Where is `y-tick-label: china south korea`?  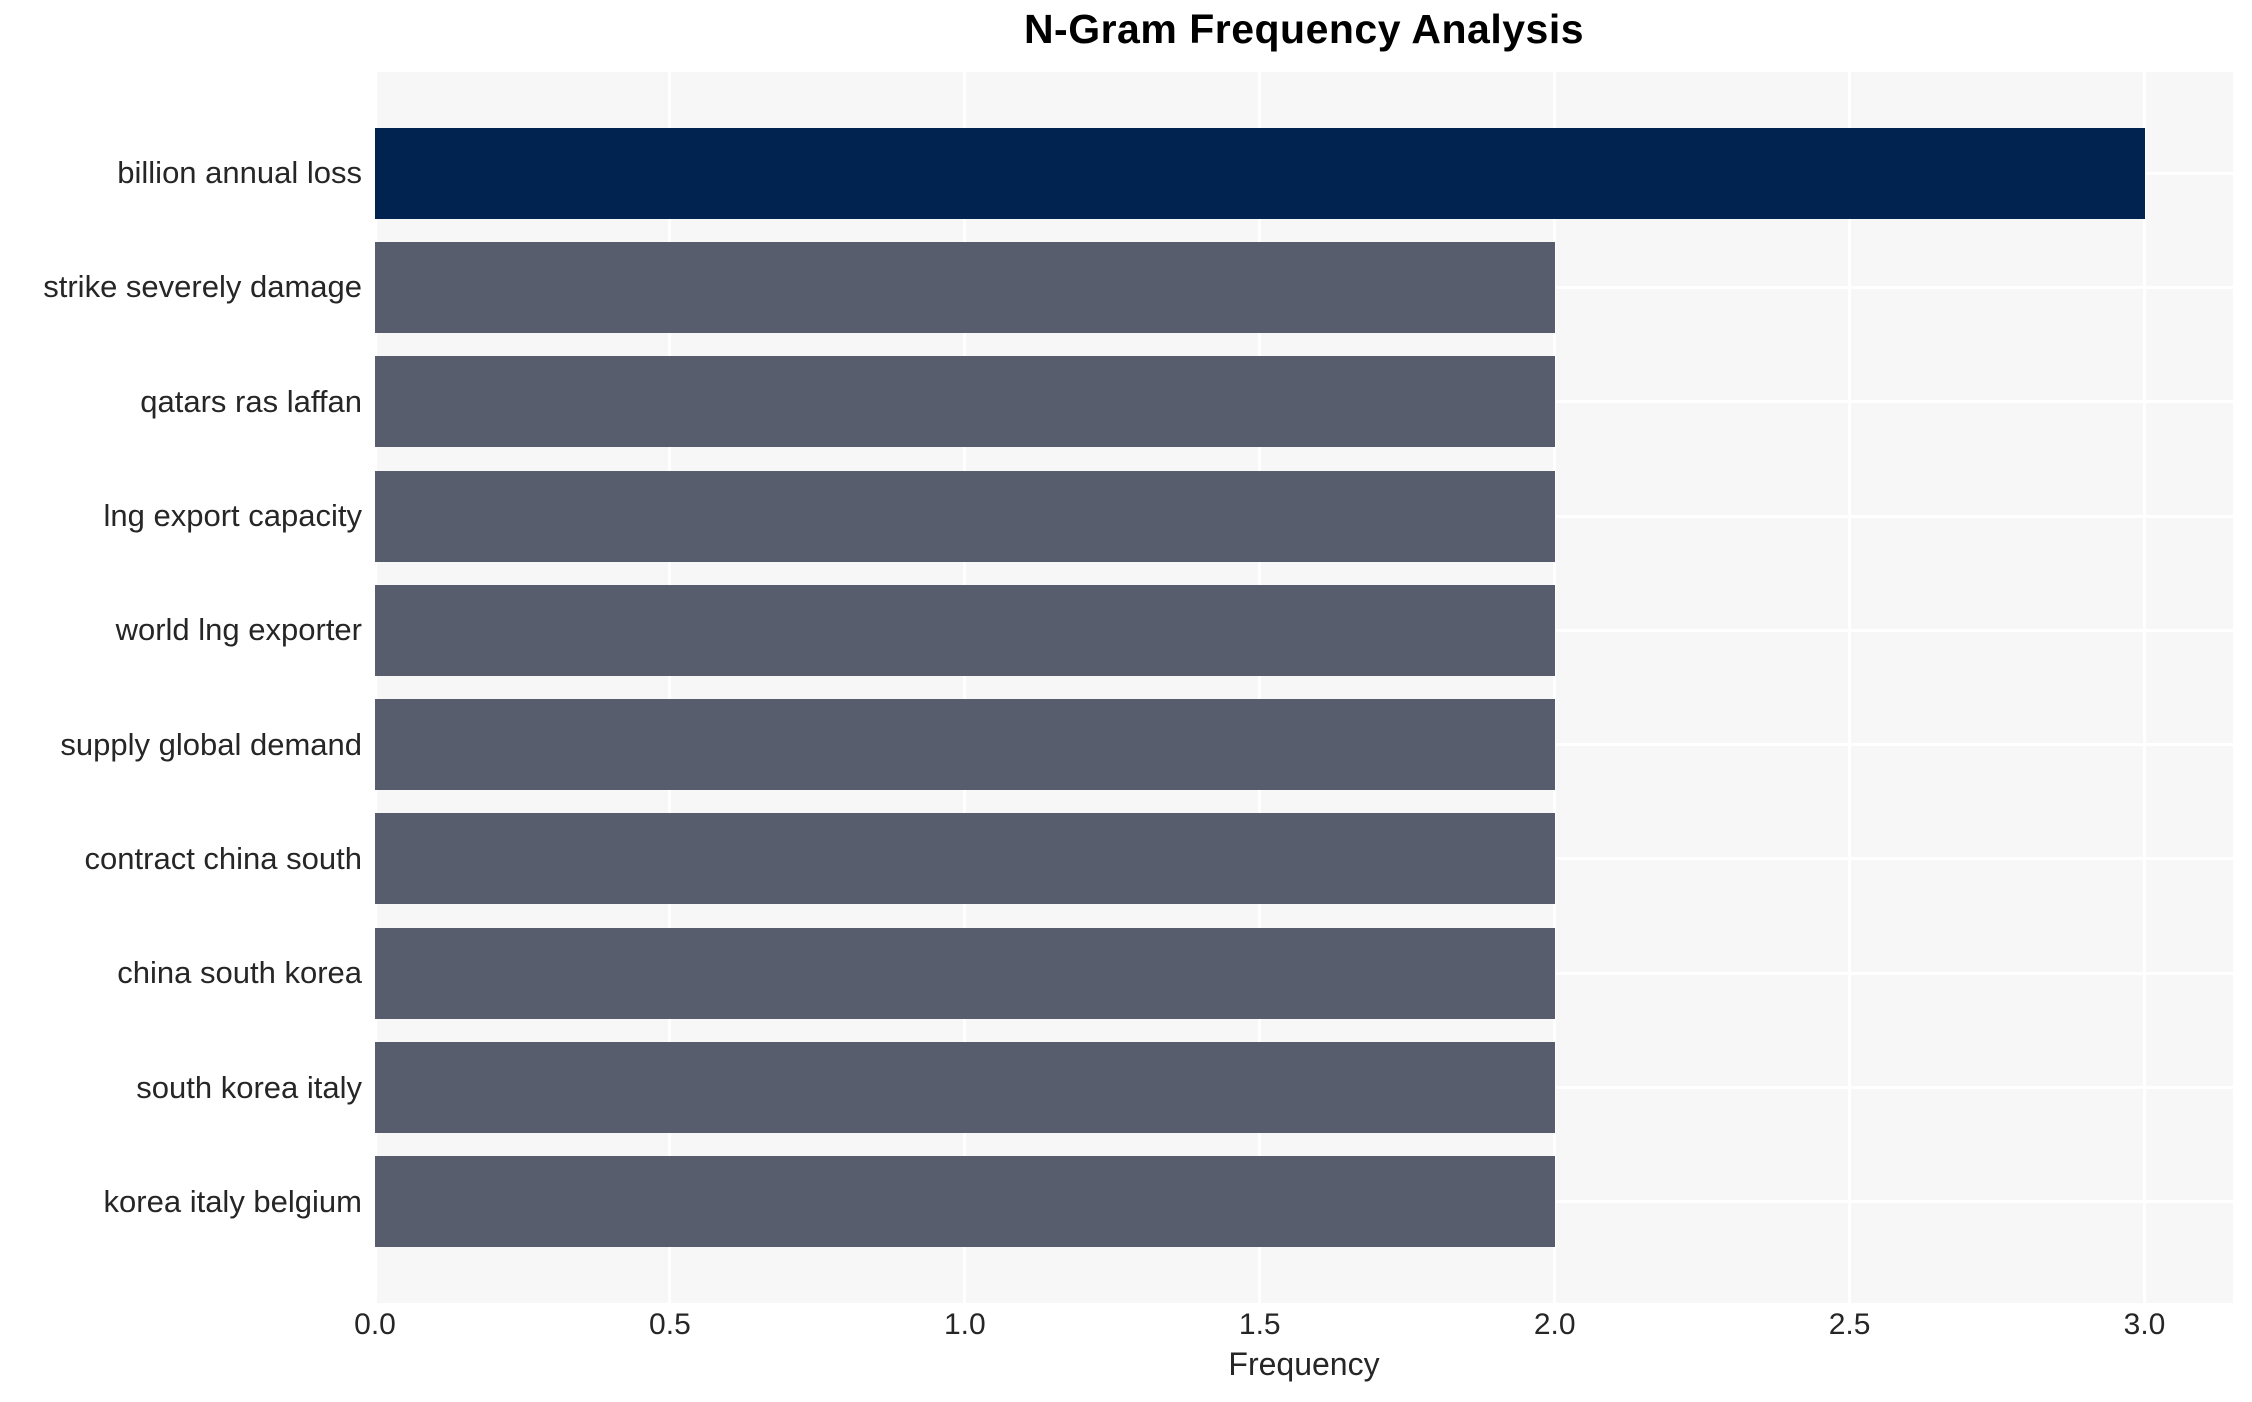 y-tick-label: china south korea is located at coordinates (239, 973).